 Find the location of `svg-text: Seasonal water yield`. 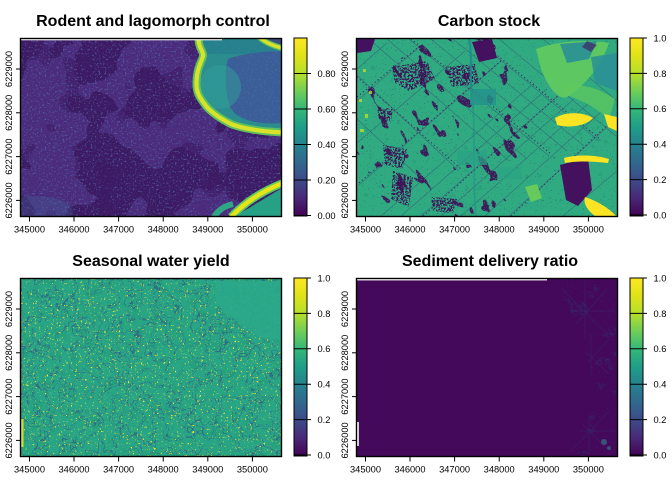

svg-text: Seasonal water yield is located at coordinates (150, 261).